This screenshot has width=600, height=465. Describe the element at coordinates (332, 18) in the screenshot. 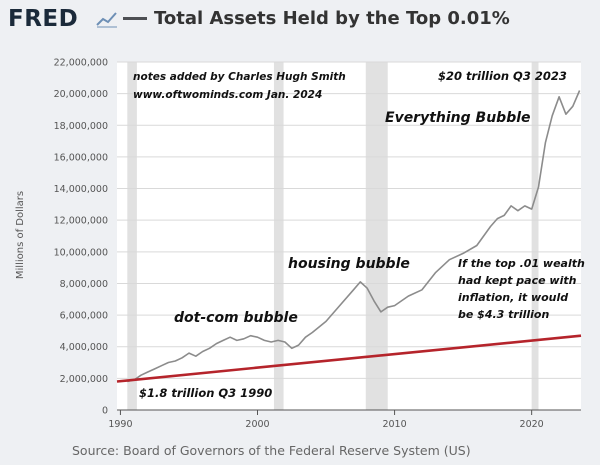

I see `chart-title: Total Assets Held by the Top 0.01%` at that location.